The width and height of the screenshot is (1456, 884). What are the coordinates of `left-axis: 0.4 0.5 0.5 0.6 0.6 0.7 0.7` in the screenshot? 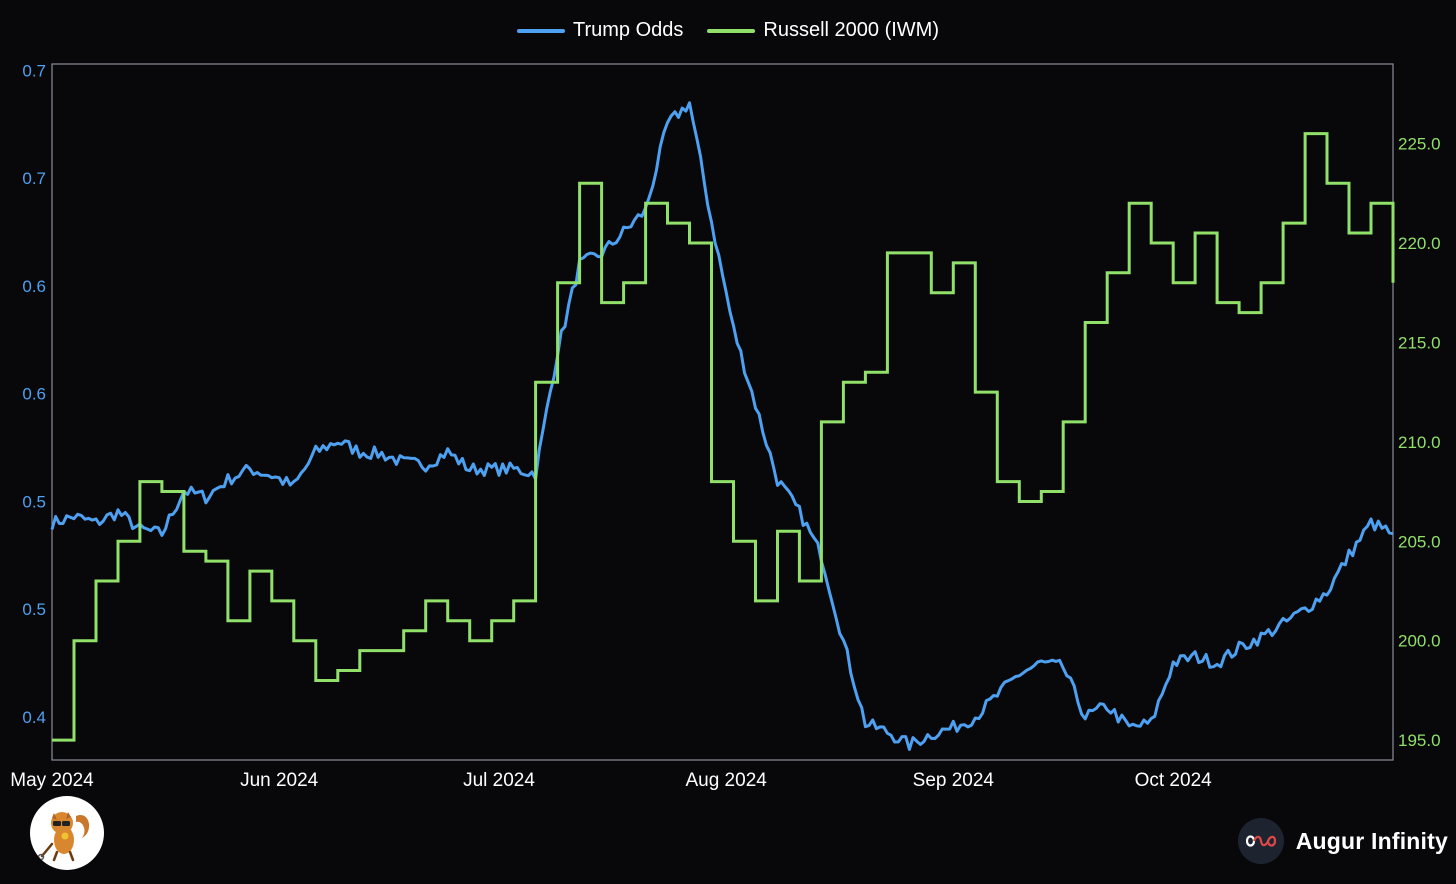 It's located at (34, 393).